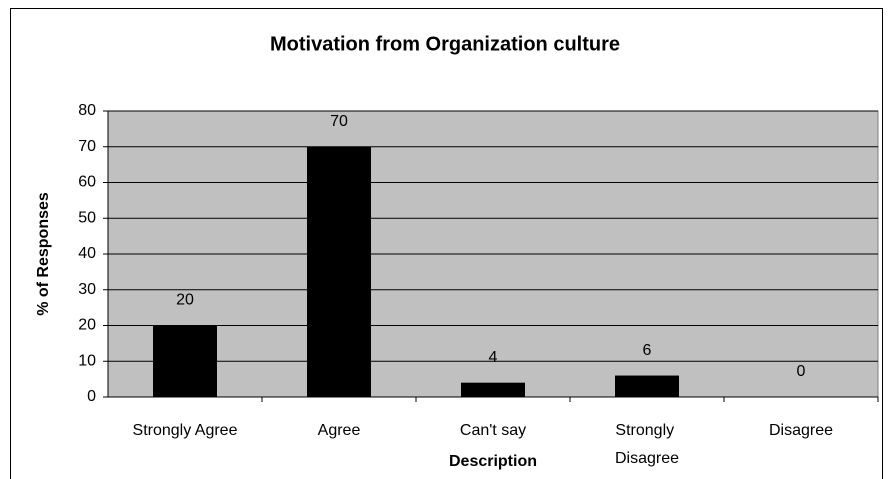  Describe the element at coordinates (801, 430) in the screenshot. I see `x-tick-label: Disagree` at that location.